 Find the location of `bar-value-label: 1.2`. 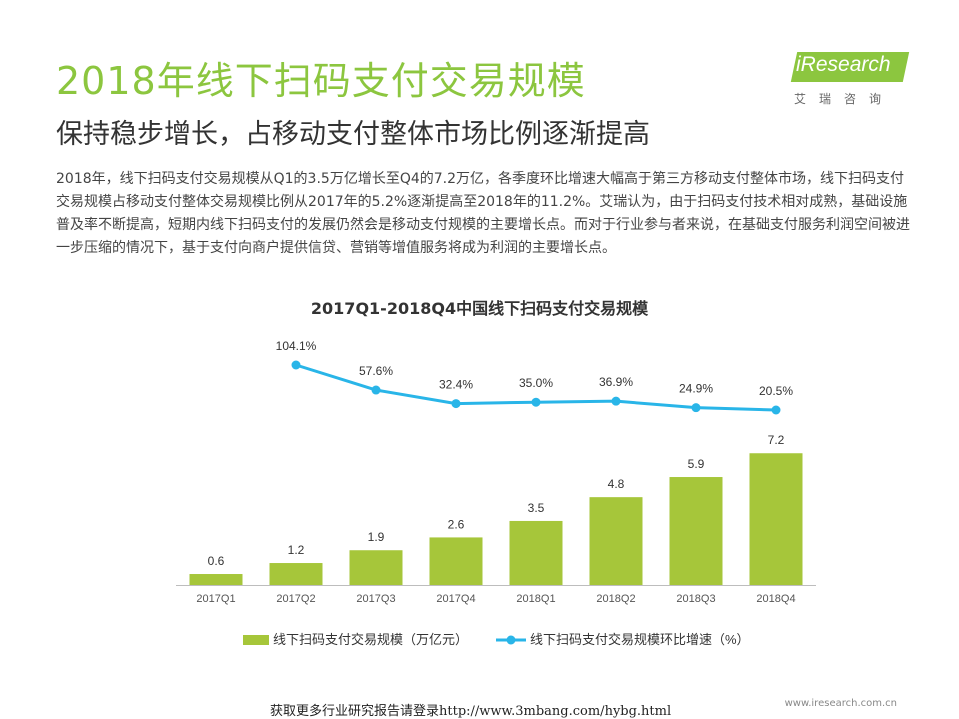

bar-value-label: 1.2 is located at coordinates (296, 550).